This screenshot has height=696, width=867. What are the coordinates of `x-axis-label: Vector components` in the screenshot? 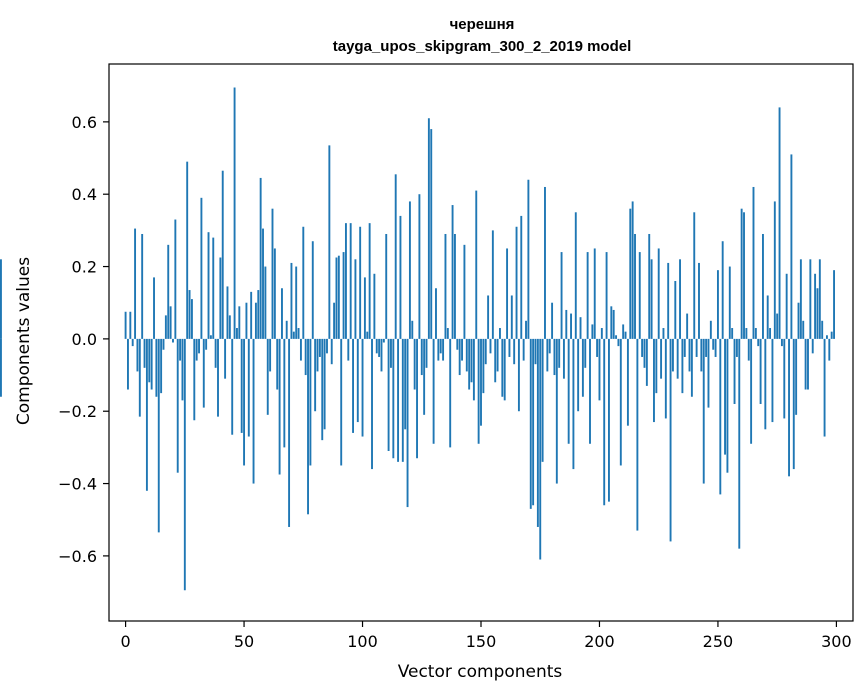 It's located at (480, 672).